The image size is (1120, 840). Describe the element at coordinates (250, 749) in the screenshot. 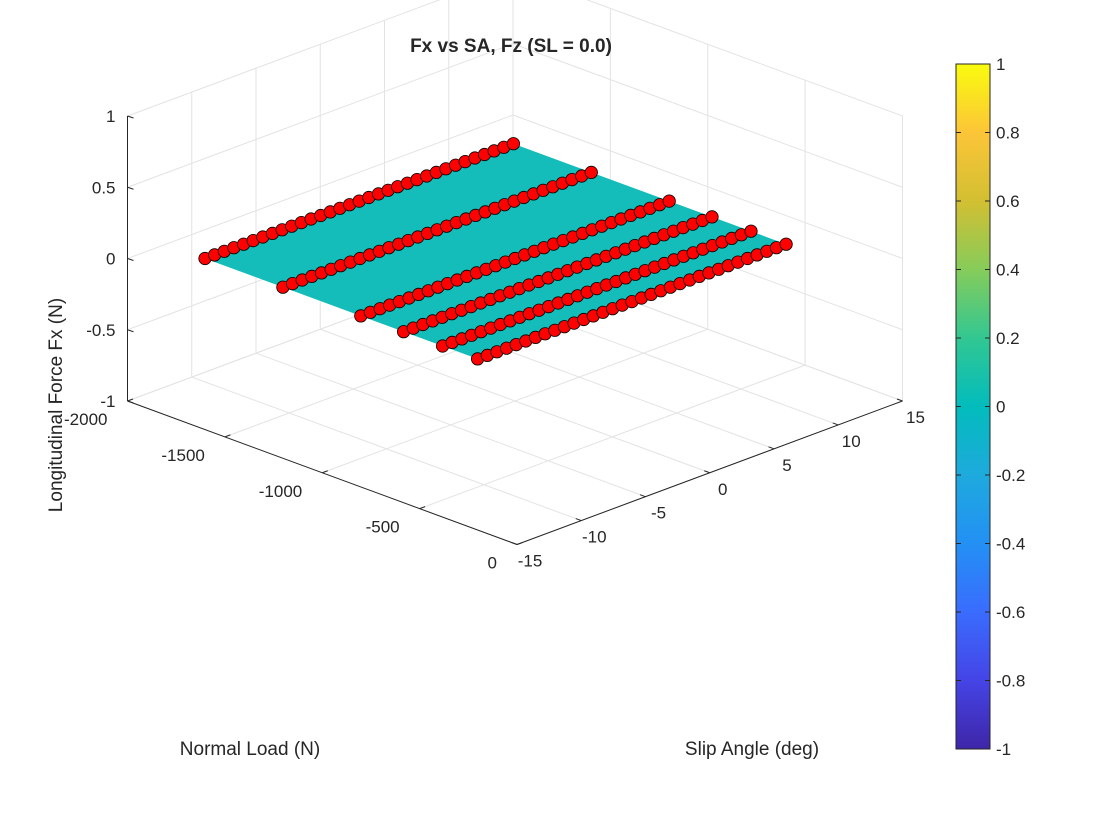

I see `y-axis-label: Normal Load (N)` at that location.